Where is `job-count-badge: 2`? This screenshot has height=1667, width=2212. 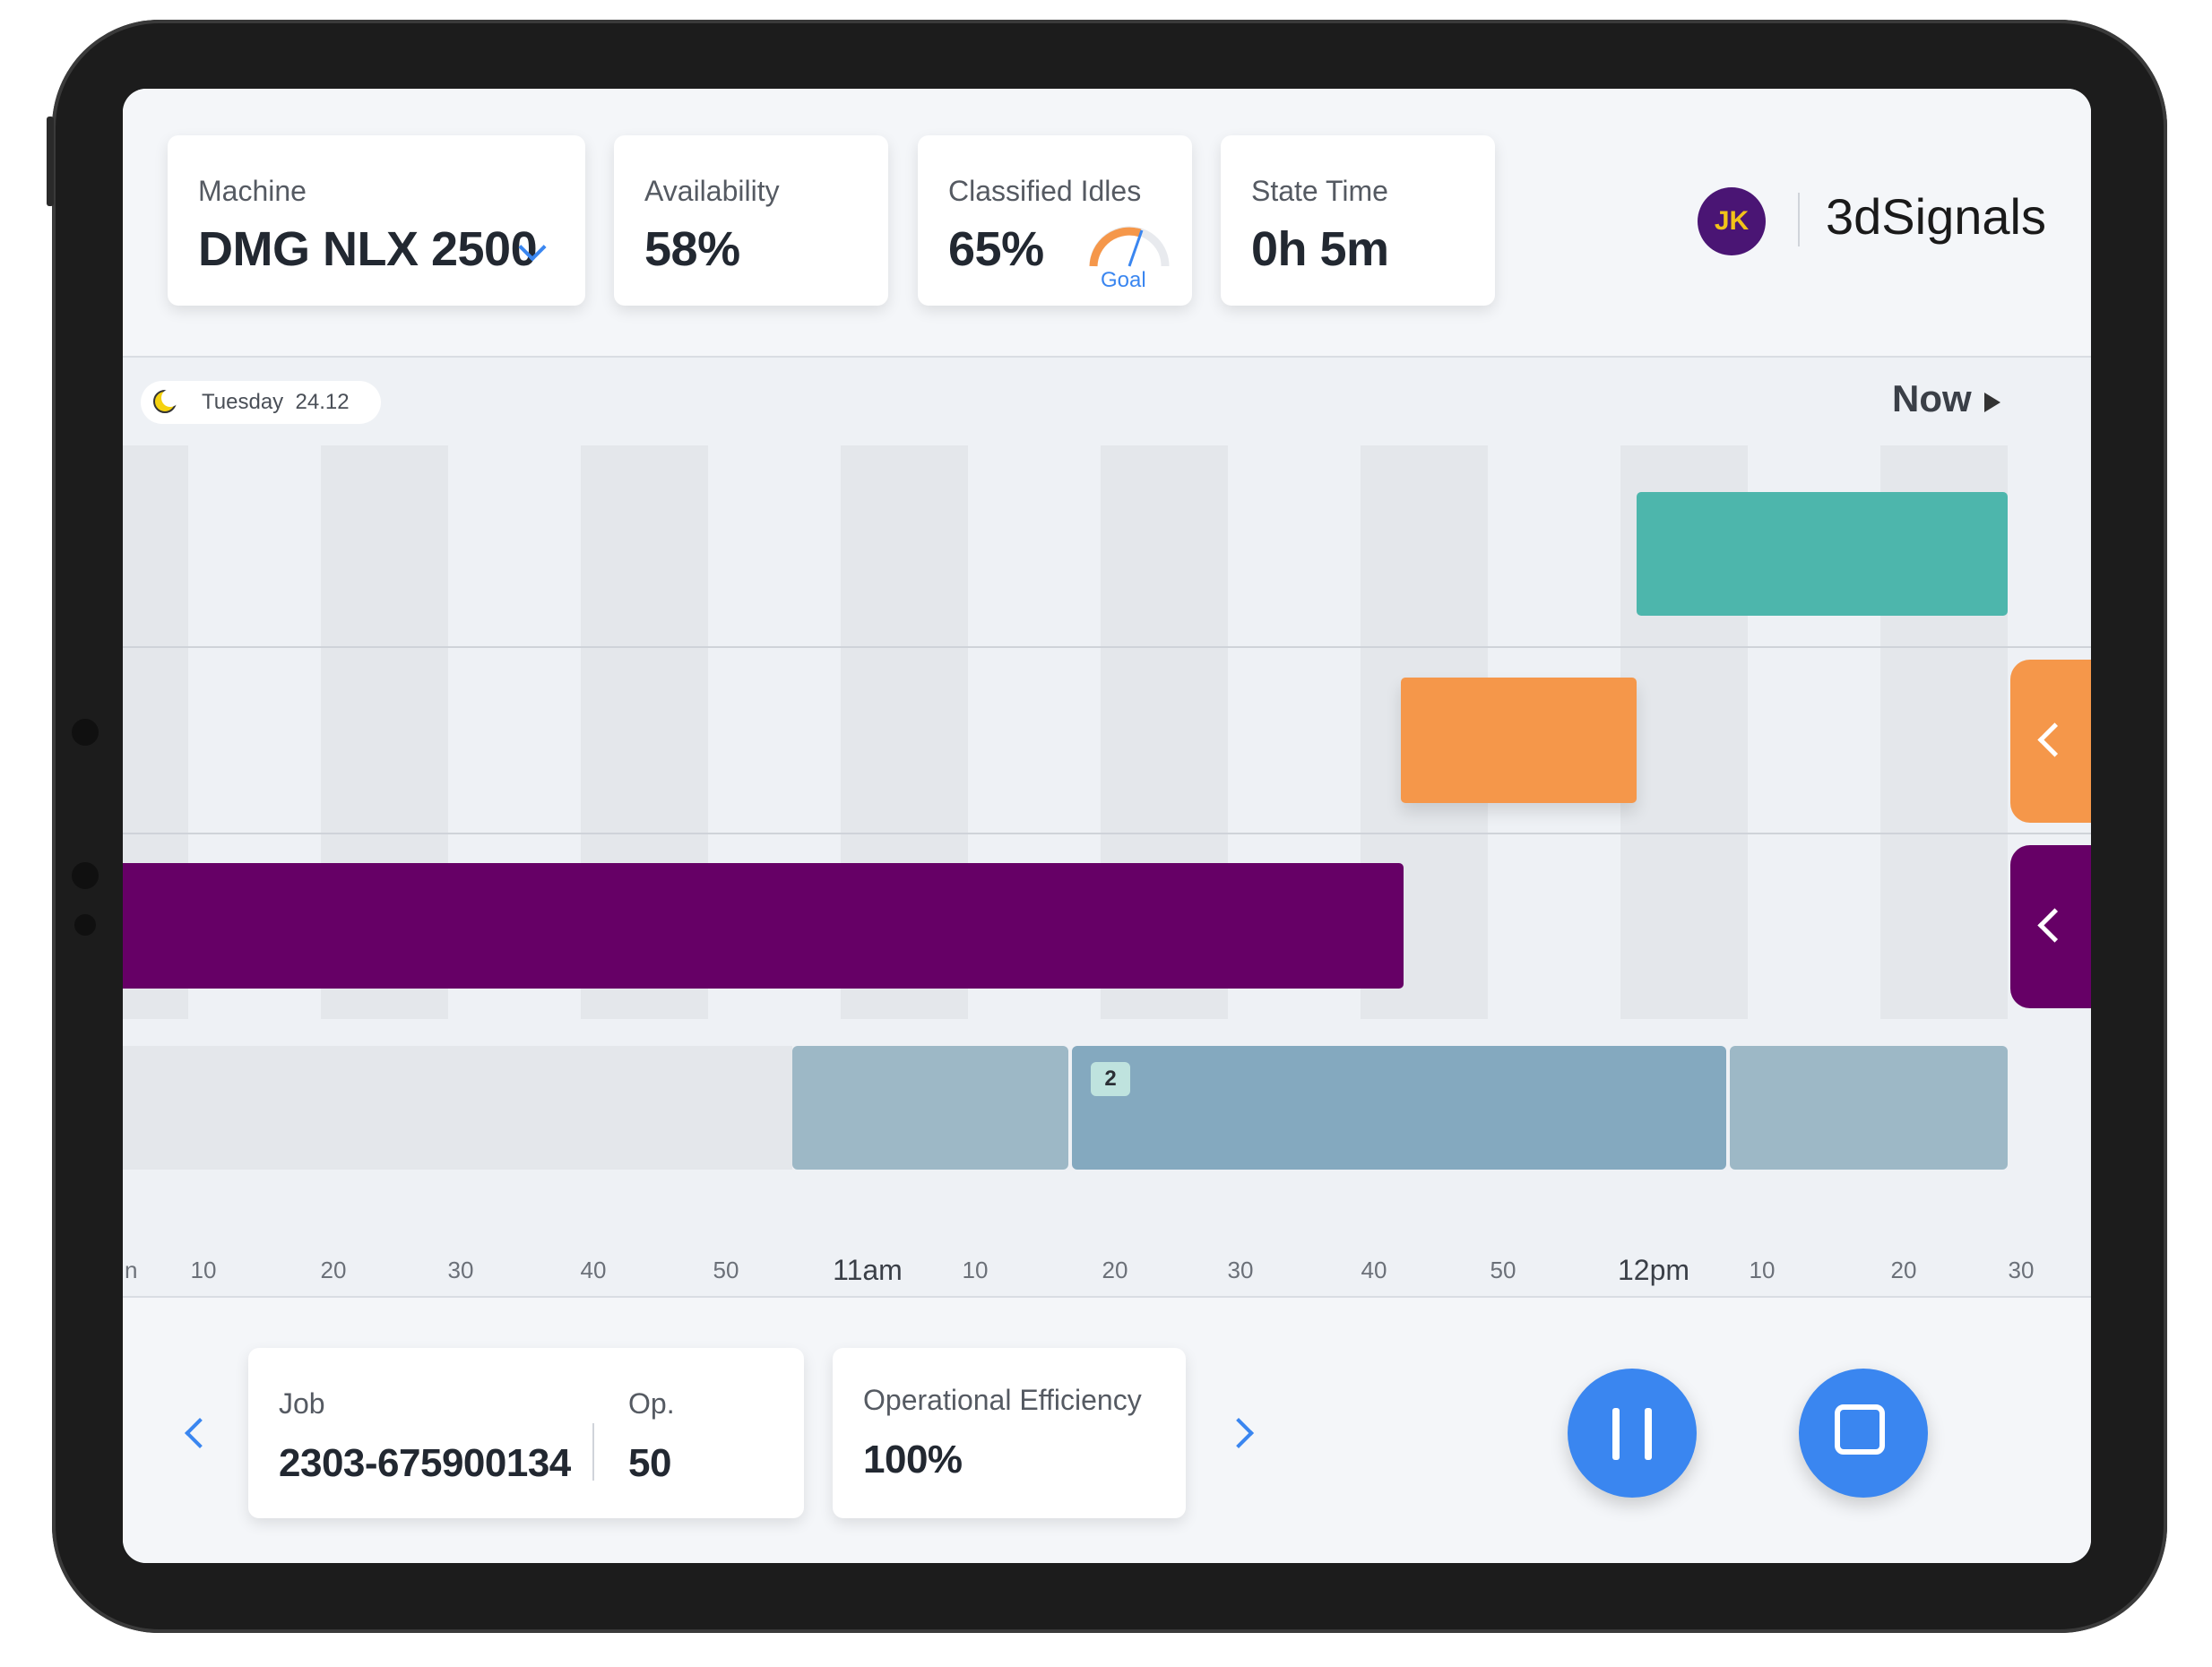 job-count-badge: 2 is located at coordinates (1110, 1079).